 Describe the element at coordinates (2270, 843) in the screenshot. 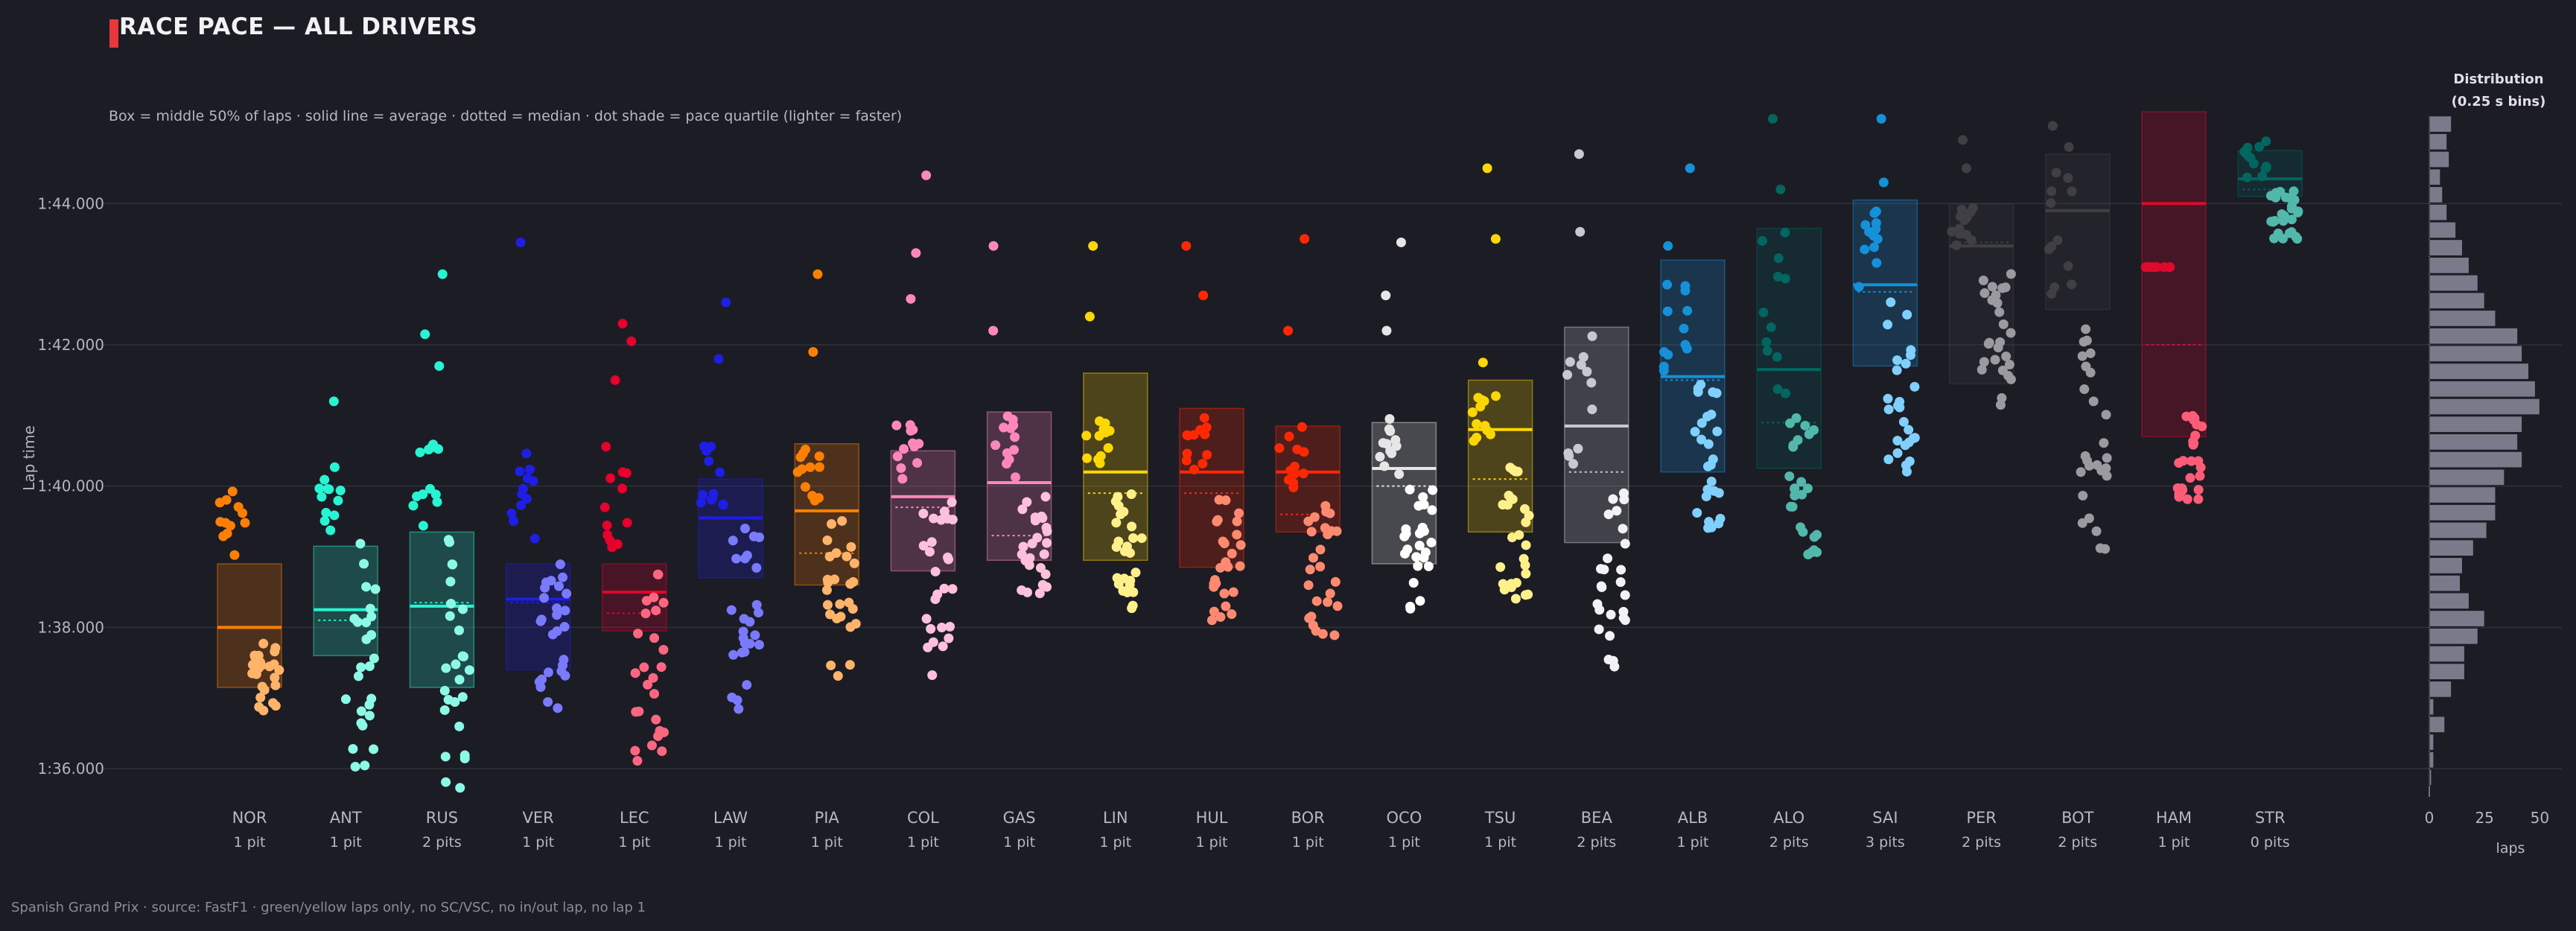

I see `driver-pits-label: 0 pits` at that location.